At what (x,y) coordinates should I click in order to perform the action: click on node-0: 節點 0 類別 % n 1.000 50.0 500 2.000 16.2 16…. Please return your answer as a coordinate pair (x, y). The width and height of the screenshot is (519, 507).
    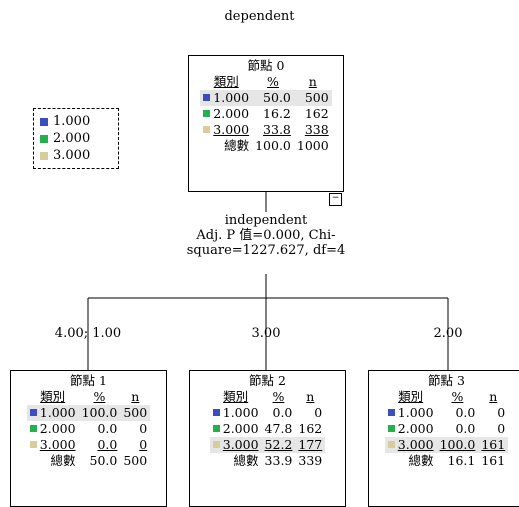
    Looking at the image, I should click on (266, 123).